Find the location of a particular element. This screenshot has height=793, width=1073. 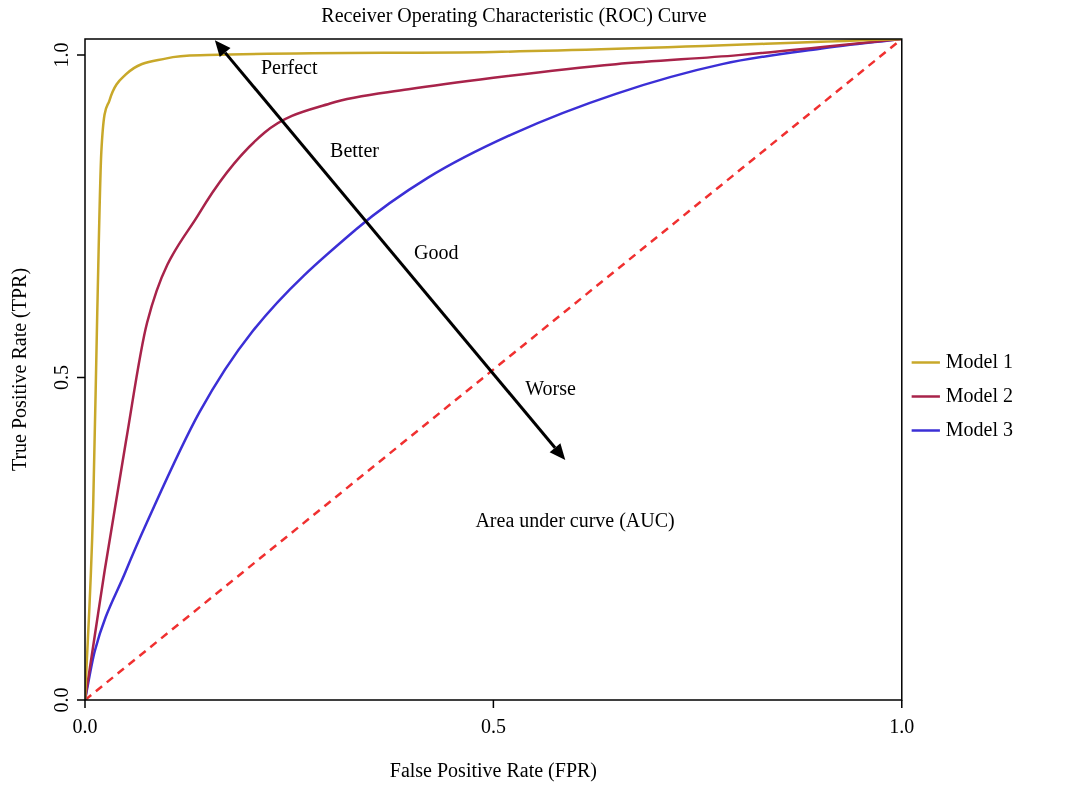

annotation: Area under curve (AUC) is located at coordinates (575, 520).